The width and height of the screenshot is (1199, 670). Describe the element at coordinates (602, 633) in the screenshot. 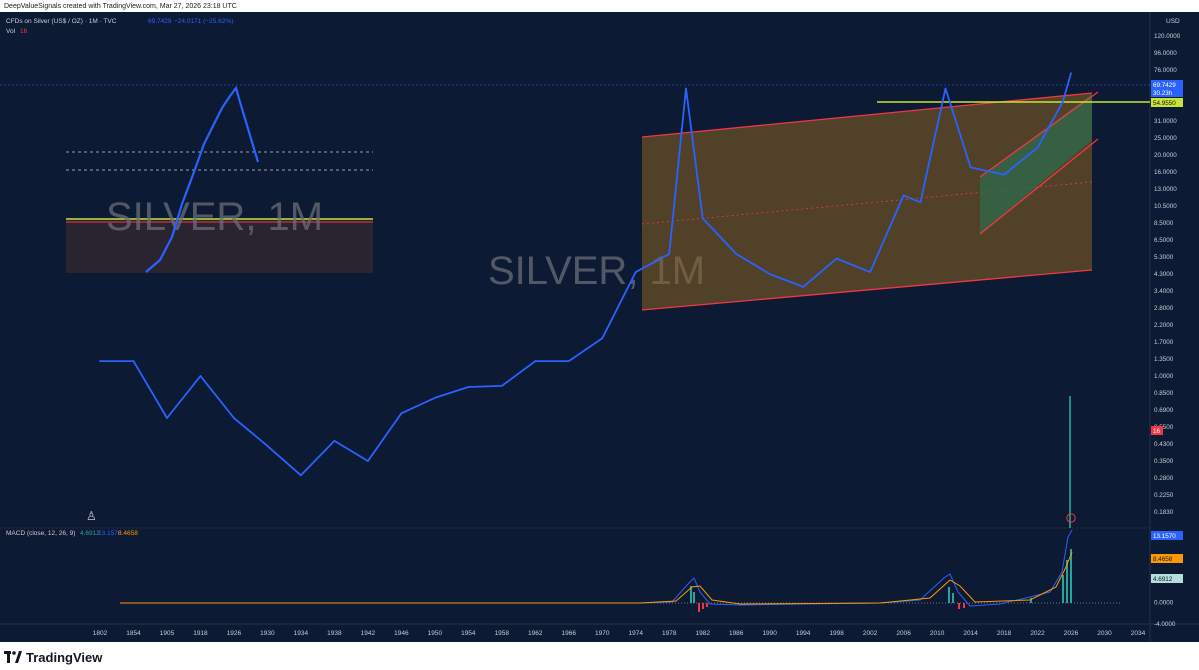

I see `time-tick-label: 1970` at that location.